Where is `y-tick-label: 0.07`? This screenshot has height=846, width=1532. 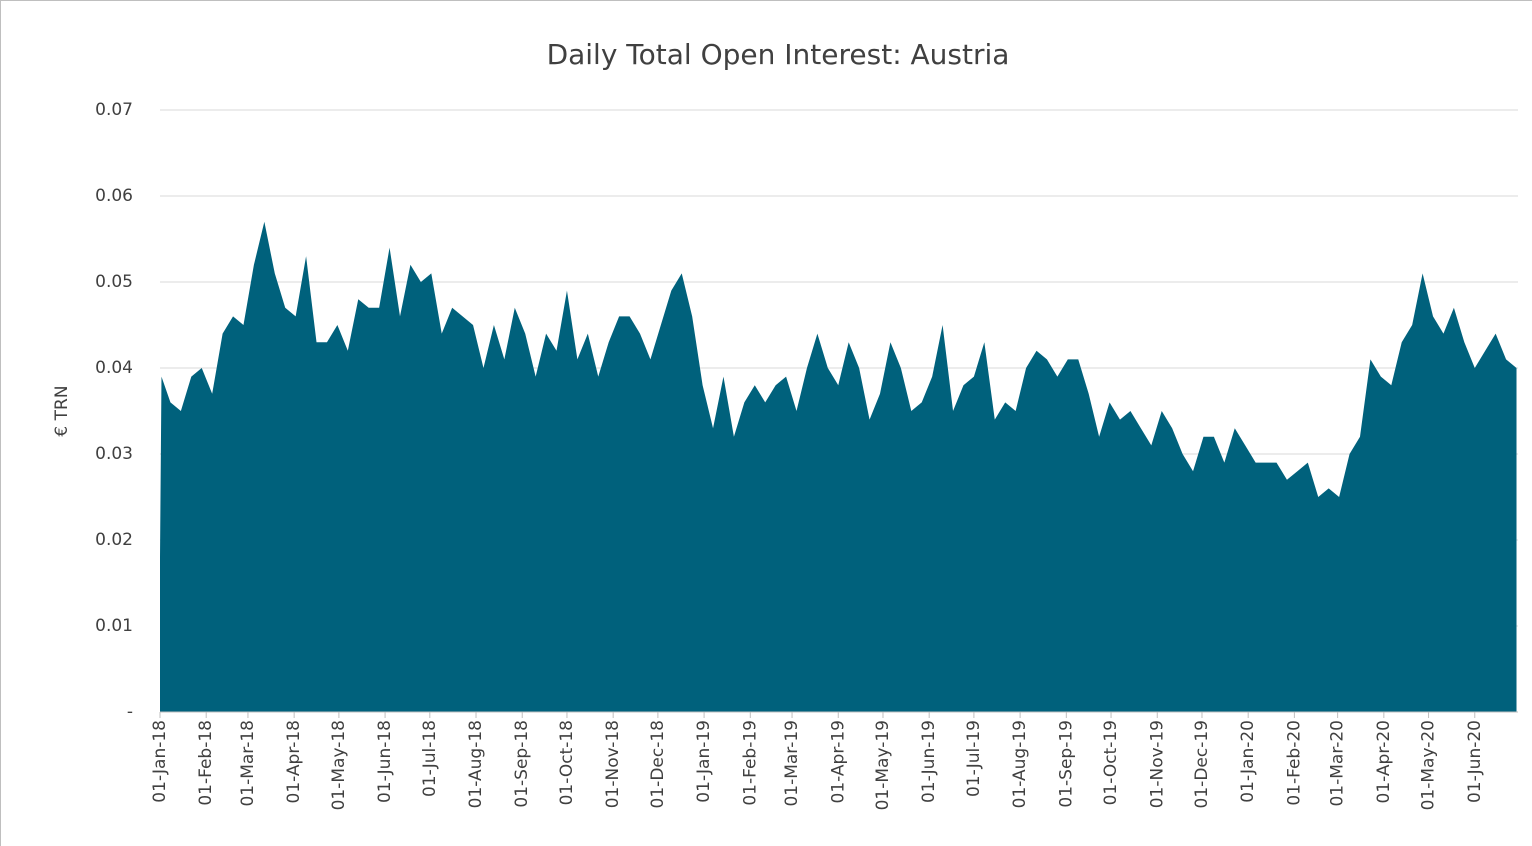 y-tick-label: 0.07 is located at coordinates (114, 110).